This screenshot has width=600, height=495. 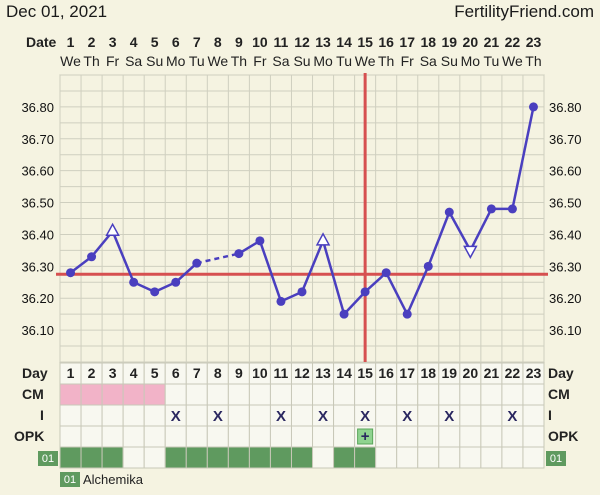 What do you see at coordinates (524, 11) in the screenshot?
I see `brand-name: FertilityFriend.com` at bounding box center [524, 11].